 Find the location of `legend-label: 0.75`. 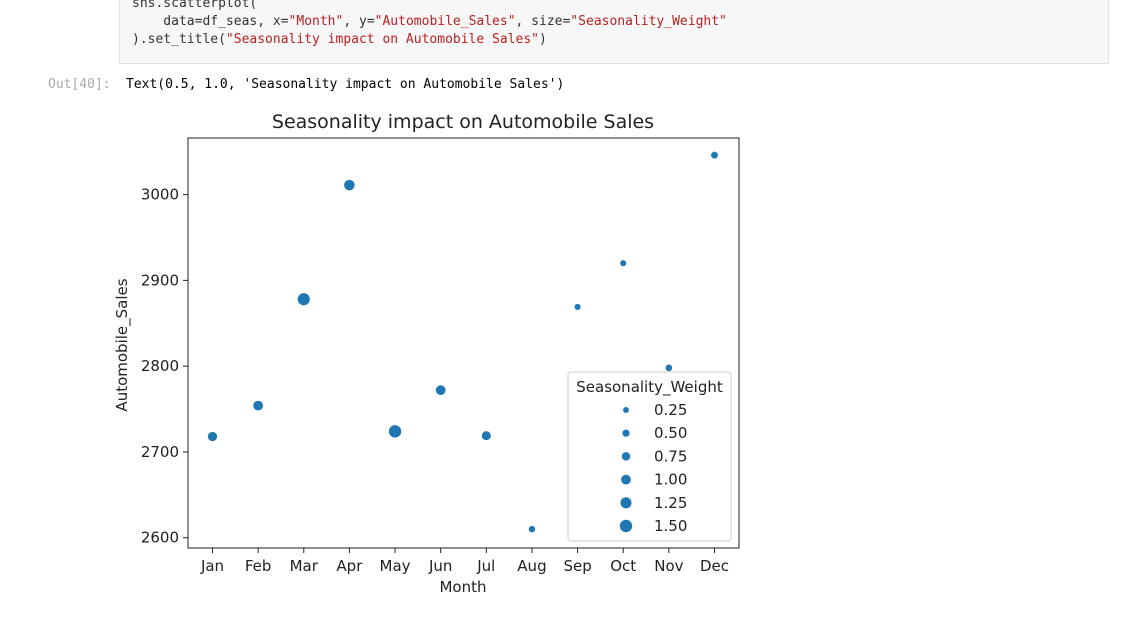

legend-label: 0.75 is located at coordinates (670, 456).